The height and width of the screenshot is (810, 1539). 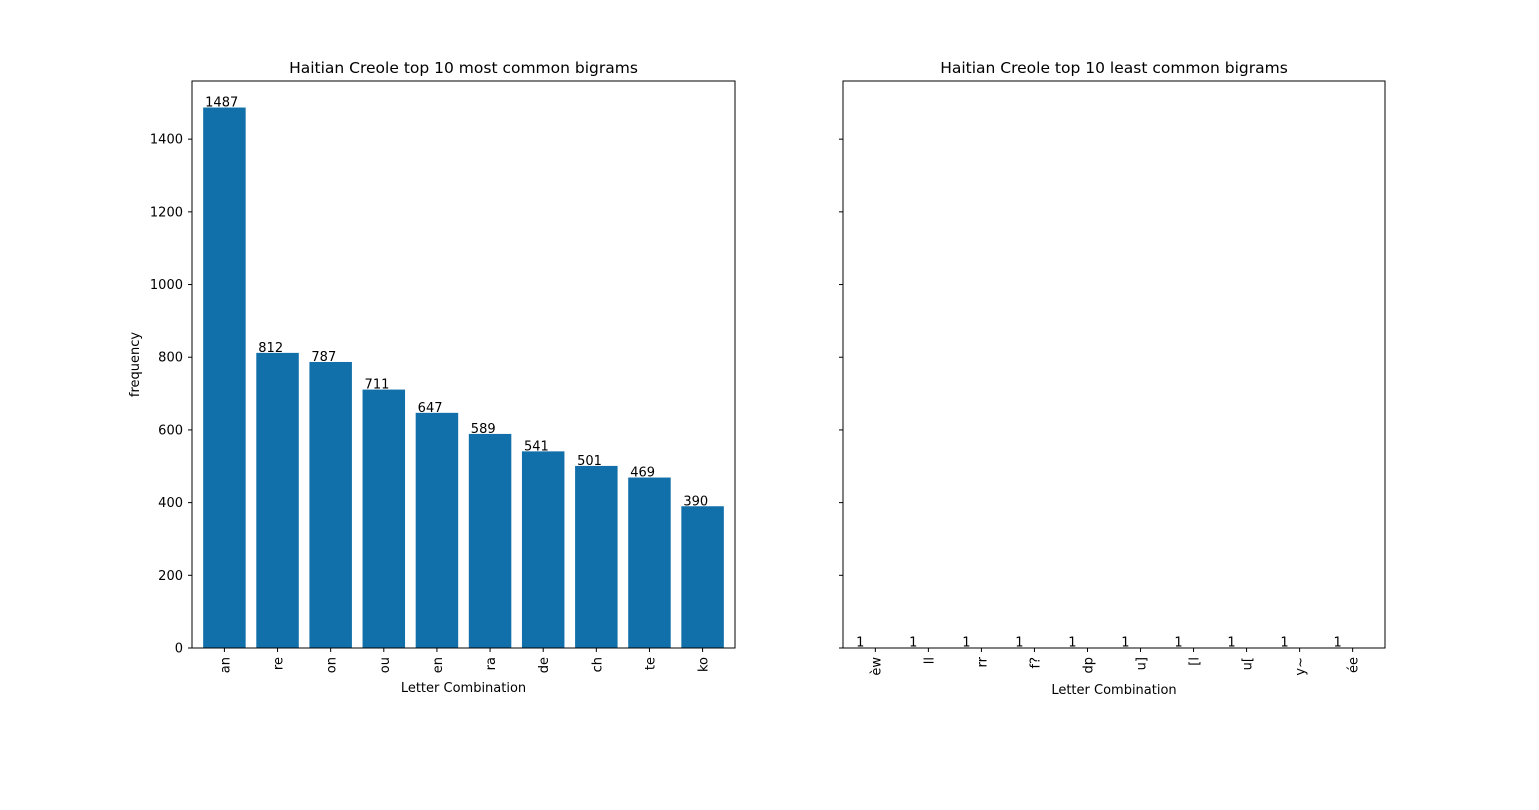 I want to click on x-tick-label: ko, so click(x=704, y=664).